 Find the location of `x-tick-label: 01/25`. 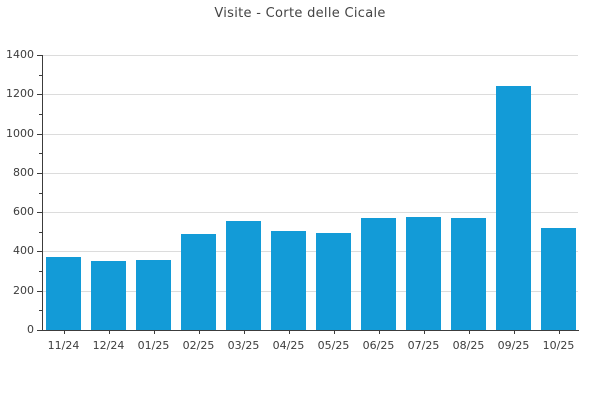

x-tick-label: 01/25 is located at coordinates (153, 345).